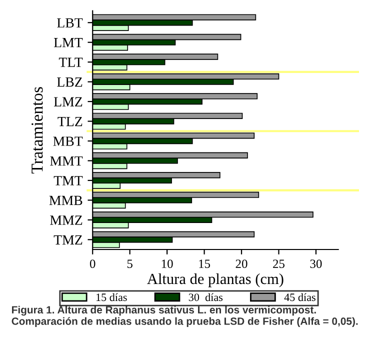 The width and height of the screenshot is (378, 359). Describe the element at coordinates (93, 264) in the screenshot. I see `x-tick-label: 0` at that location.